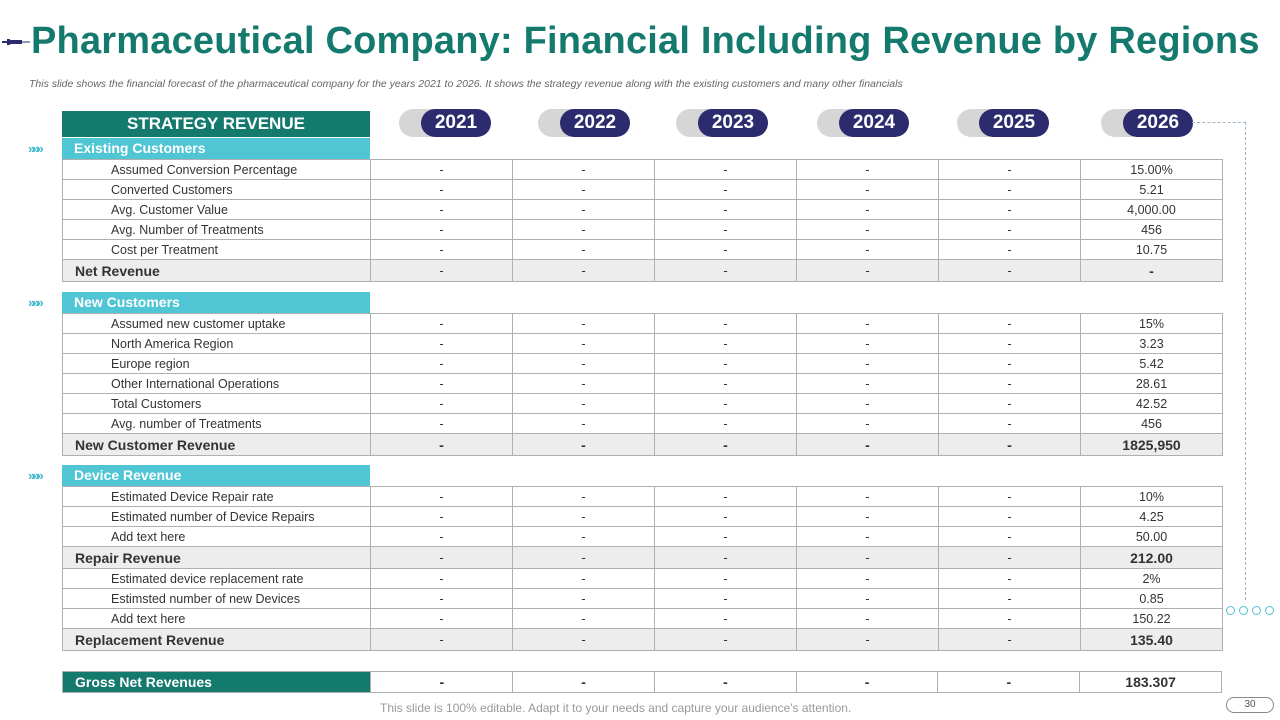 This screenshot has width=1280, height=720. What do you see at coordinates (1151, 209) in the screenshot?
I see `row-value: 4,000.00` at bounding box center [1151, 209].